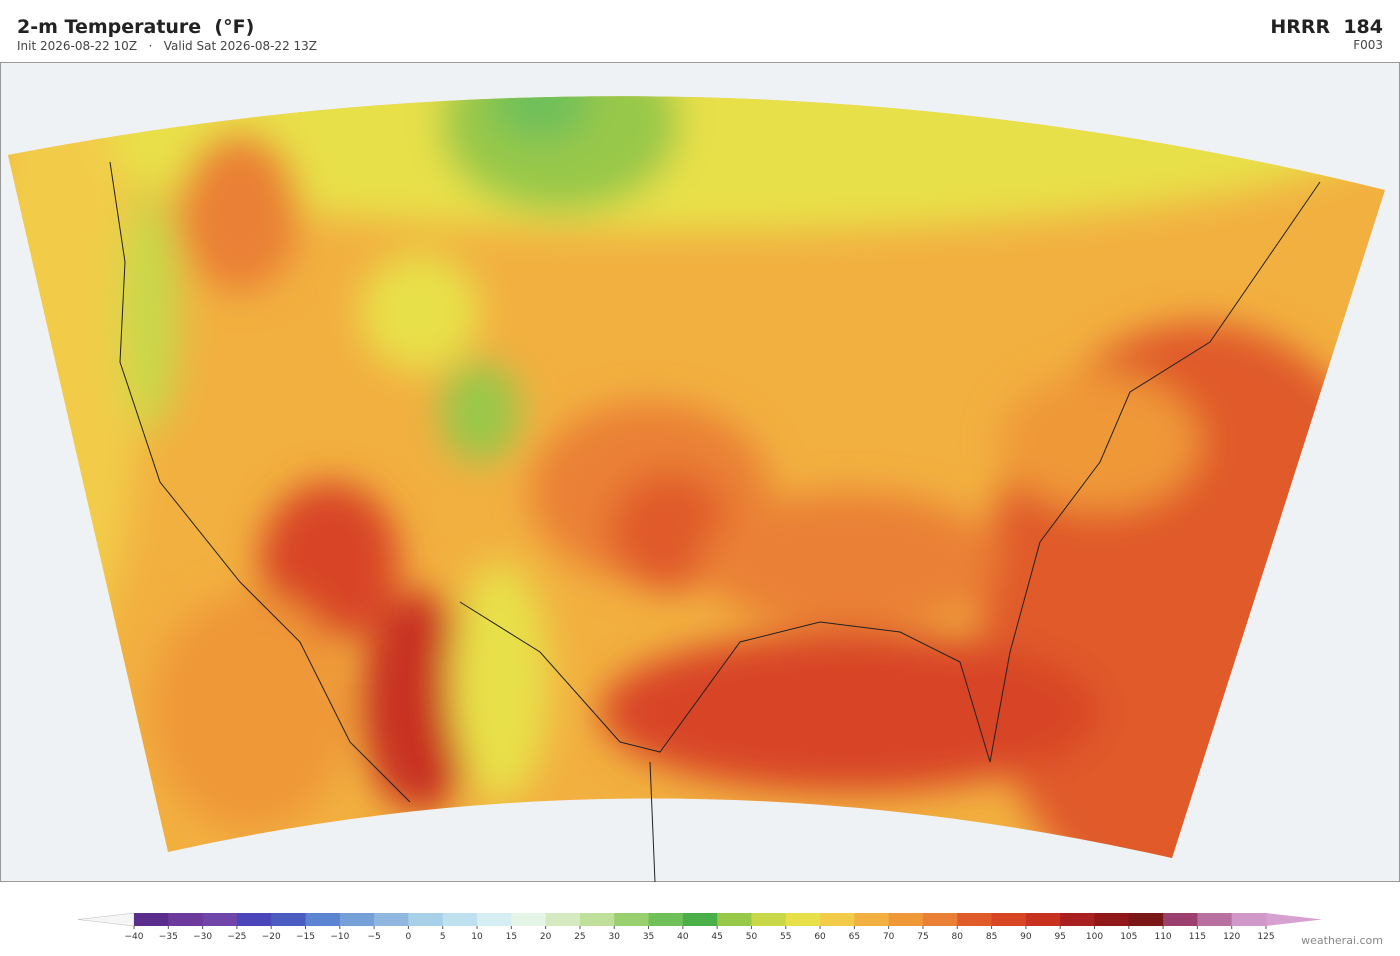  What do you see at coordinates (785, 936) in the screenshot?
I see `colorbar-tick-label: 55` at bounding box center [785, 936].